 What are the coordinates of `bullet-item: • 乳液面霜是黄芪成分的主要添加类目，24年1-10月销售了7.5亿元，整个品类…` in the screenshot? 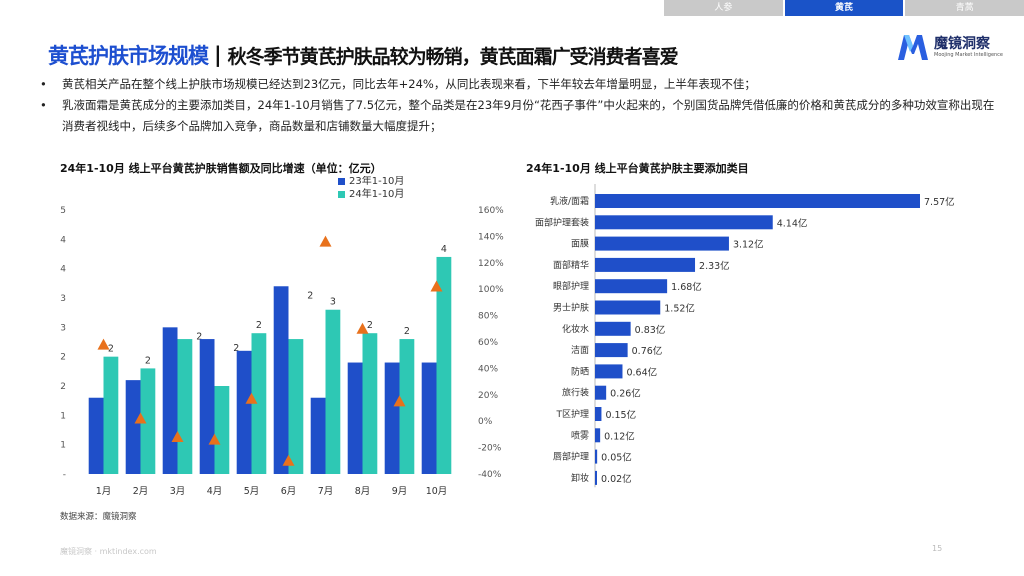 It's located at (520, 116).